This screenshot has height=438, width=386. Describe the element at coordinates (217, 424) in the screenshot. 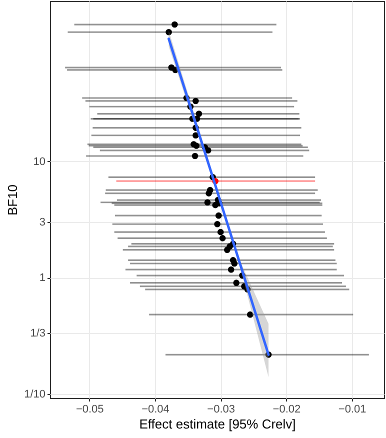

I see `x-axis-title: Effect estimate [95% Crelv]` at that location.